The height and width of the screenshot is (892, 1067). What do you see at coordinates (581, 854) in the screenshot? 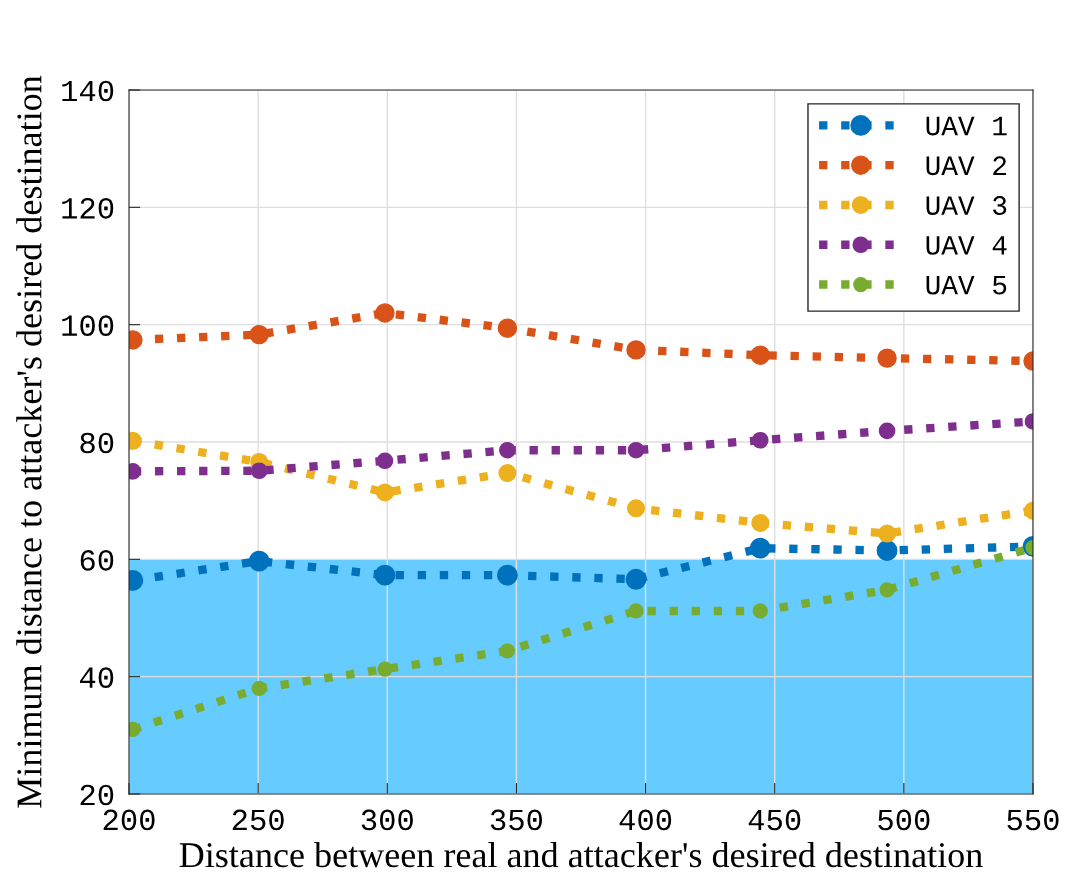
I see `x-axis-title: Distance between real and attacker's desired destination` at bounding box center [581, 854].